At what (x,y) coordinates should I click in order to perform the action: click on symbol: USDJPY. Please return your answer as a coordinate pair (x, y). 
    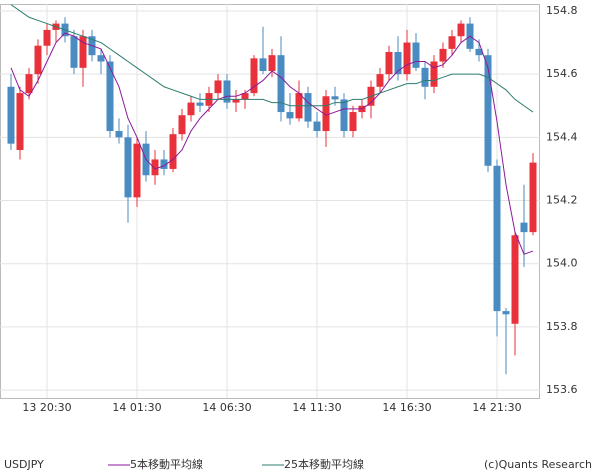
    Looking at the image, I should click on (24, 464).